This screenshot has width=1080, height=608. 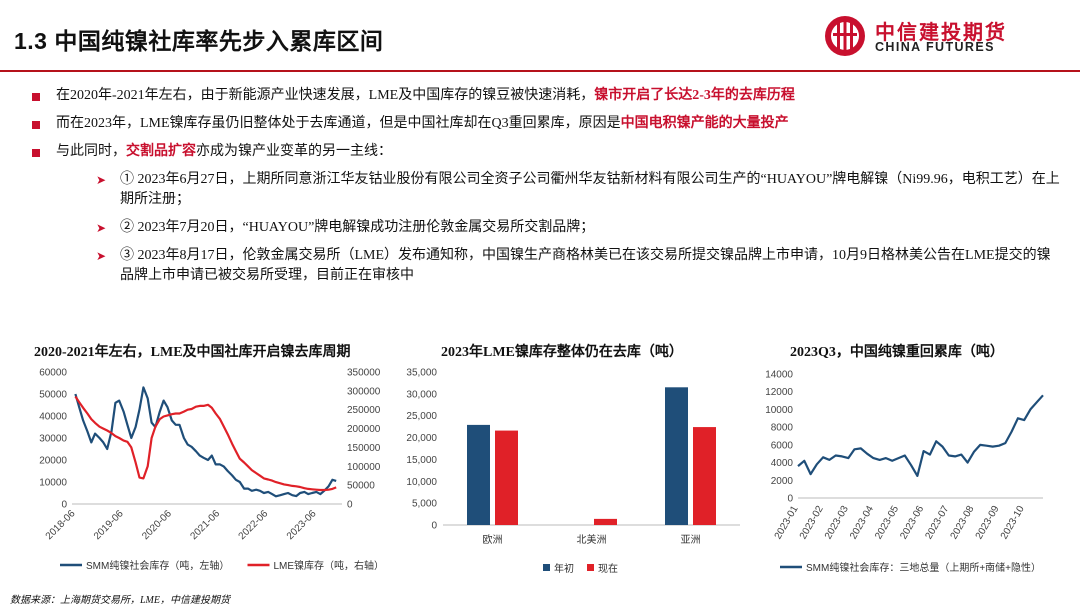 What do you see at coordinates (364, 391) in the screenshot?
I see `y-right-tick-label: 300000` at bounding box center [364, 391].